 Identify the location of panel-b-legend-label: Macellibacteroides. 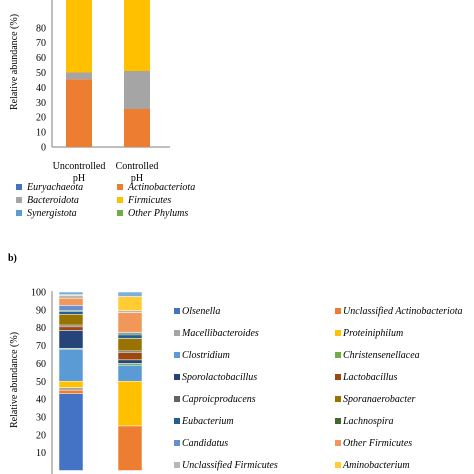
(220, 333).